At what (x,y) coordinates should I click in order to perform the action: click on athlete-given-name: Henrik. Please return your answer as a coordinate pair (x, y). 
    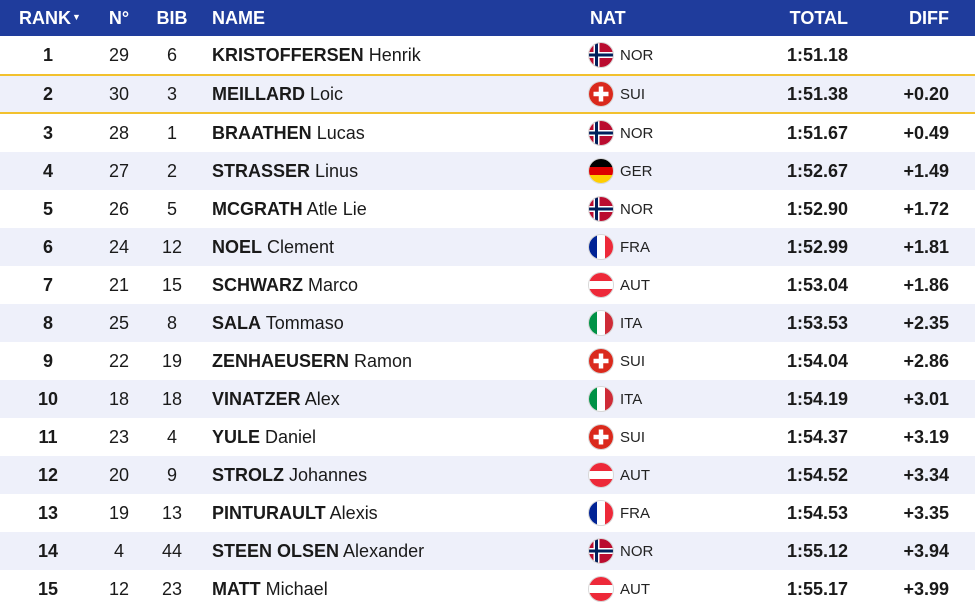
    Looking at the image, I should click on (394, 54).